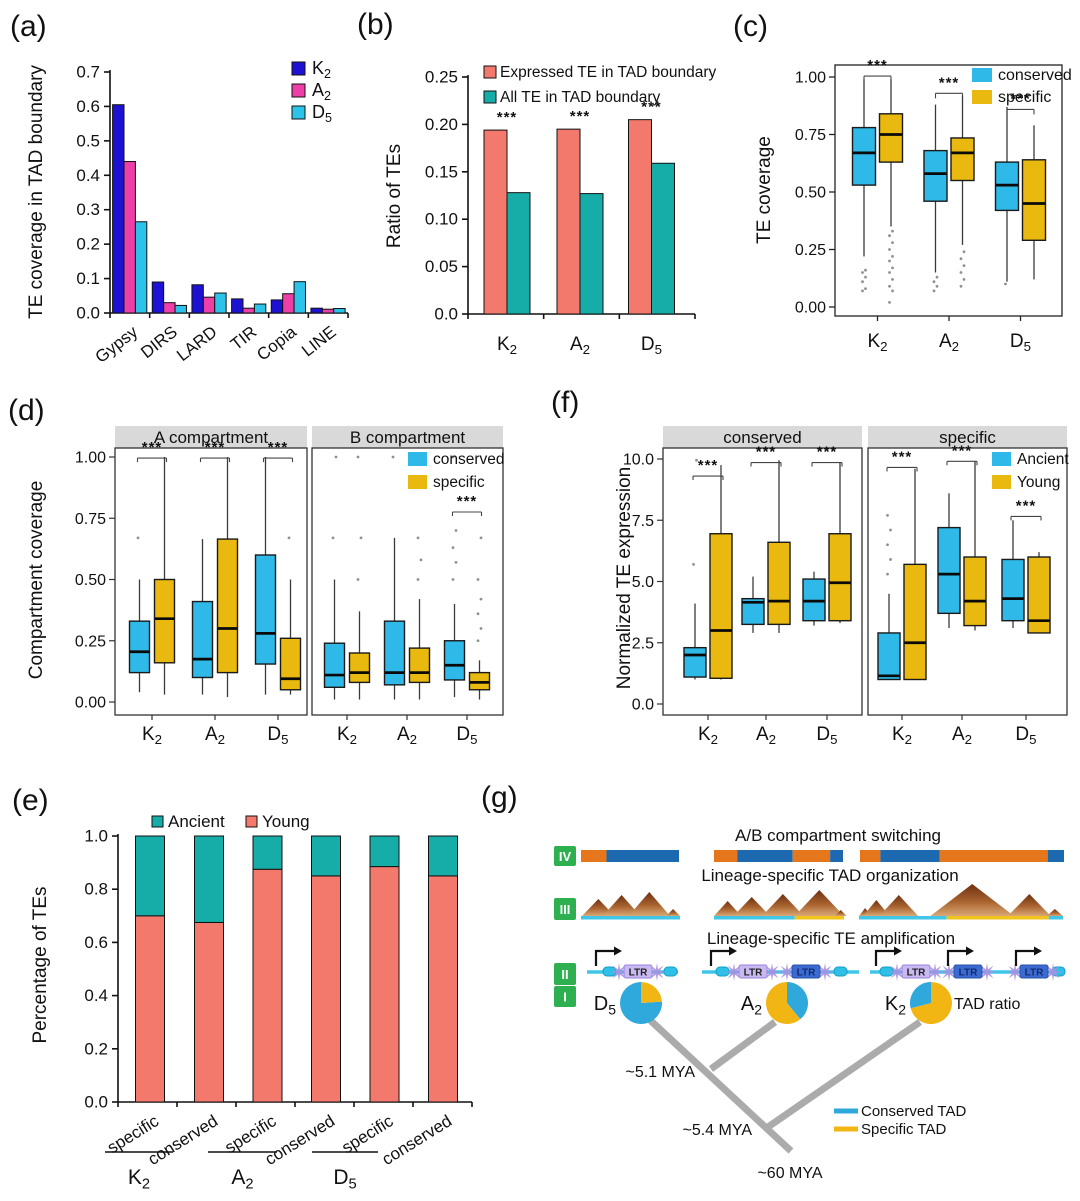 The width and height of the screenshot is (1080, 1201). Describe the element at coordinates (764, 190) in the screenshot. I see `svg-text: TE coverage` at that location.